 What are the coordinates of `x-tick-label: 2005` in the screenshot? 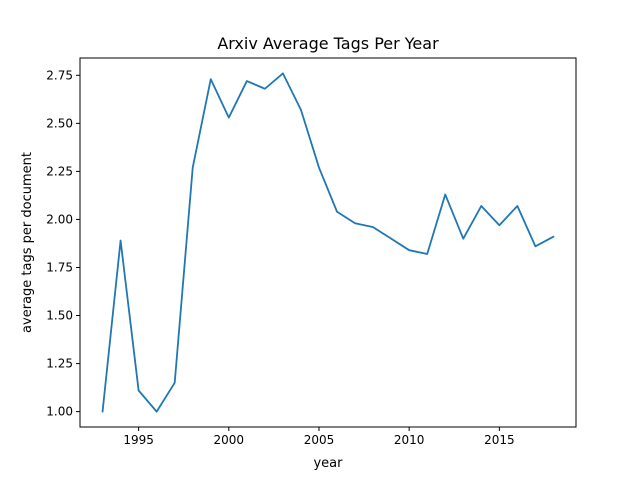 It's located at (319, 440).